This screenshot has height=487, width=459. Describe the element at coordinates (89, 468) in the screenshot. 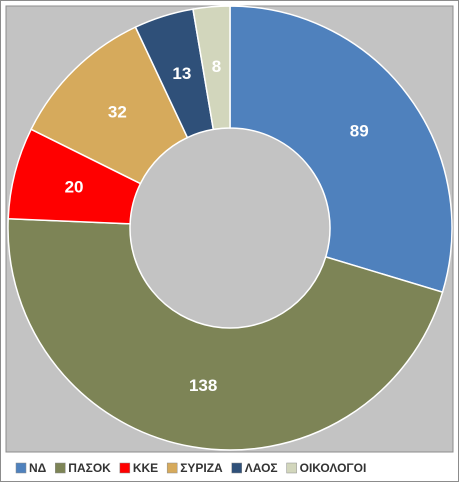

I see `legend-label: ΠΑΣΟΚ` at that location.